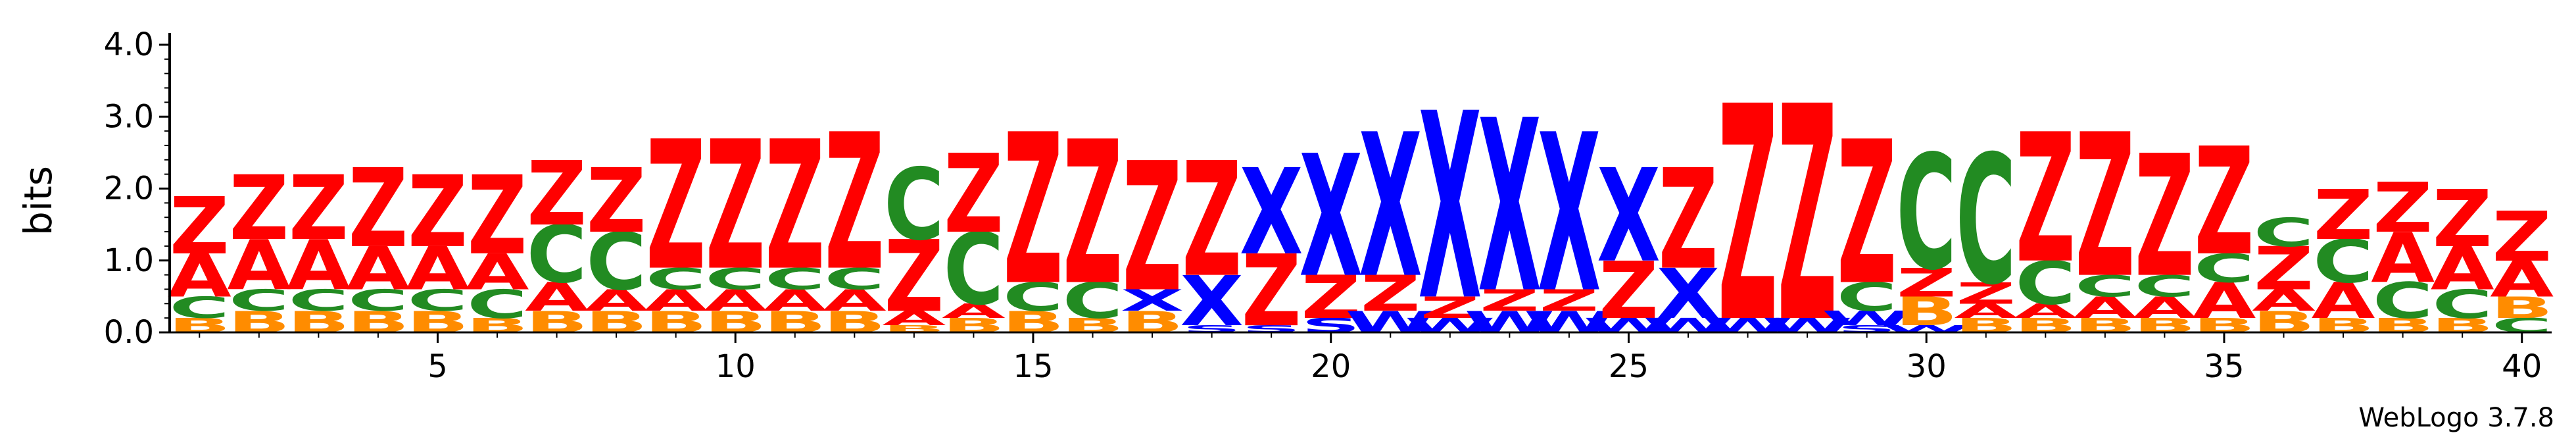 Image resolution: width=2576 pixels, height=439 pixels. What do you see at coordinates (129, 260) in the screenshot?
I see `y-tick-label: 1.0` at bounding box center [129, 260].